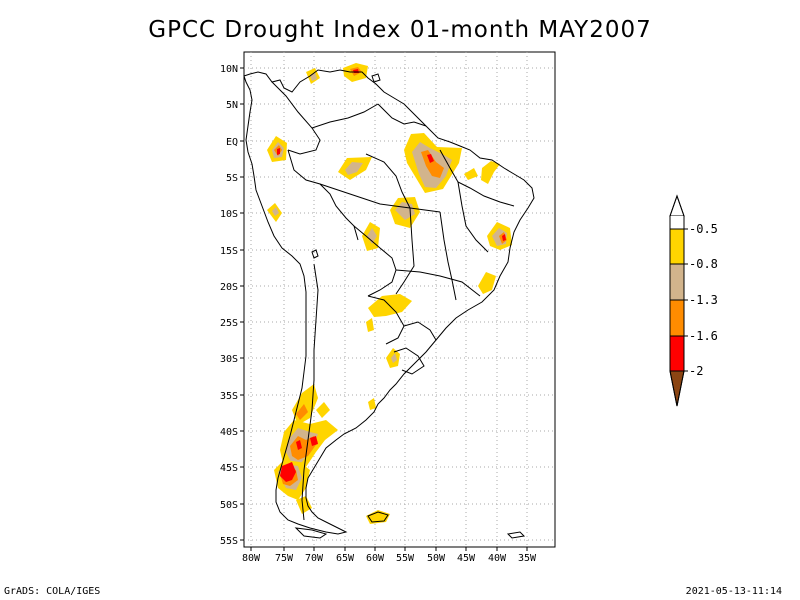 The width and height of the screenshot is (800, 600). What do you see at coordinates (288, 472) in the screenshot?
I see `patch-patagonia-south-red` at bounding box center [288, 472].